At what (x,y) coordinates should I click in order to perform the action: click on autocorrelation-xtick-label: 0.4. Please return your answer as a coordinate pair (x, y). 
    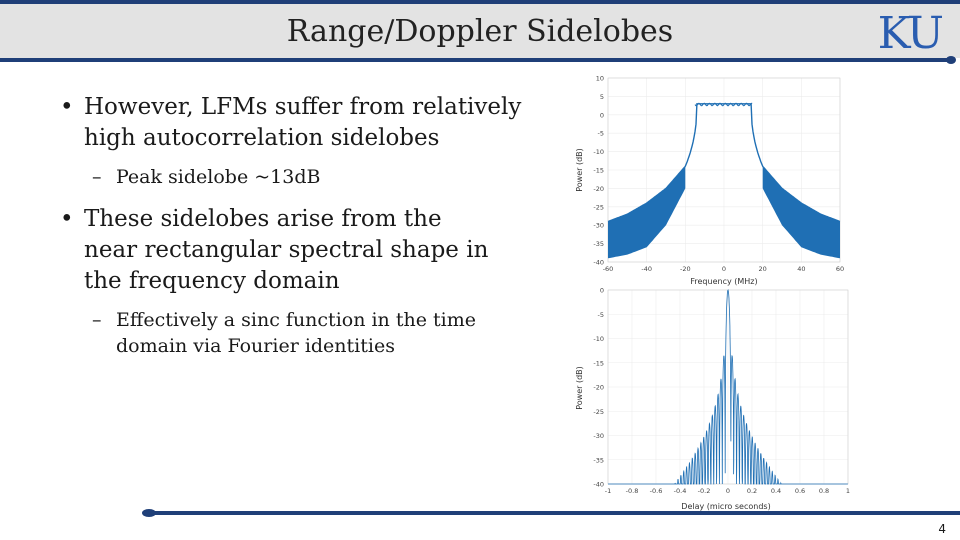
    Looking at the image, I should click on (776, 491).